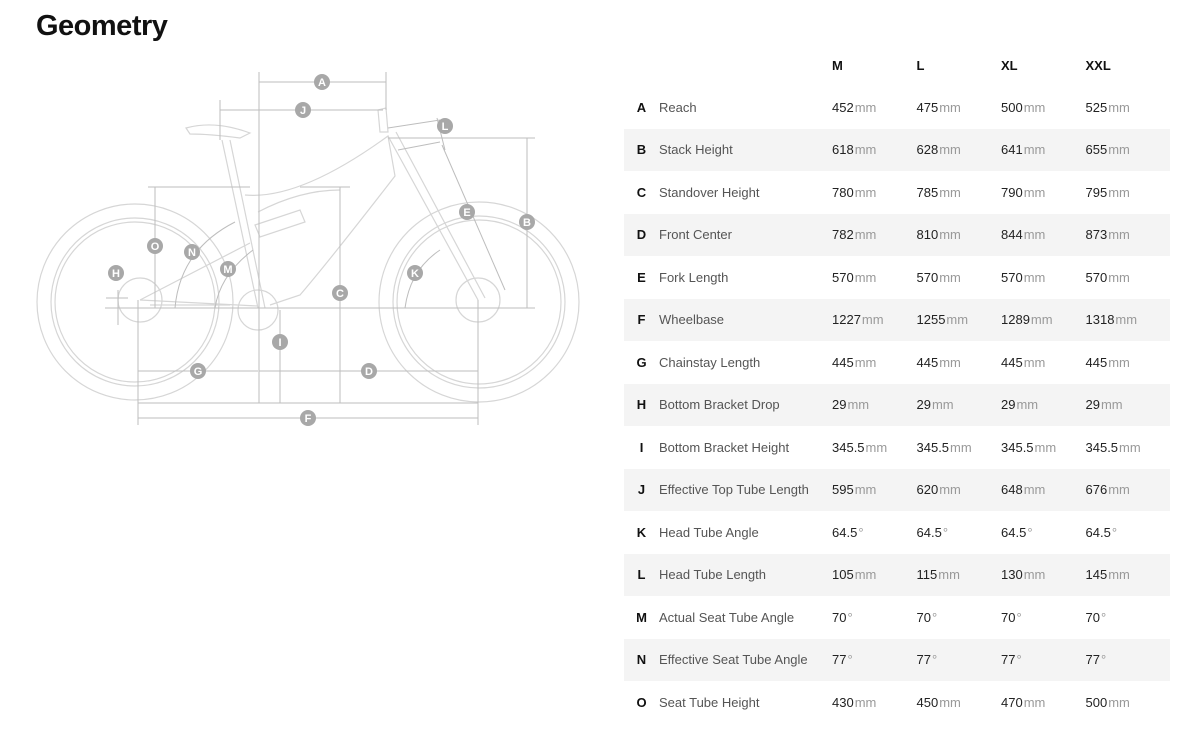 The width and height of the screenshot is (1200, 740). I want to click on value-number: 1255, so click(931, 320).